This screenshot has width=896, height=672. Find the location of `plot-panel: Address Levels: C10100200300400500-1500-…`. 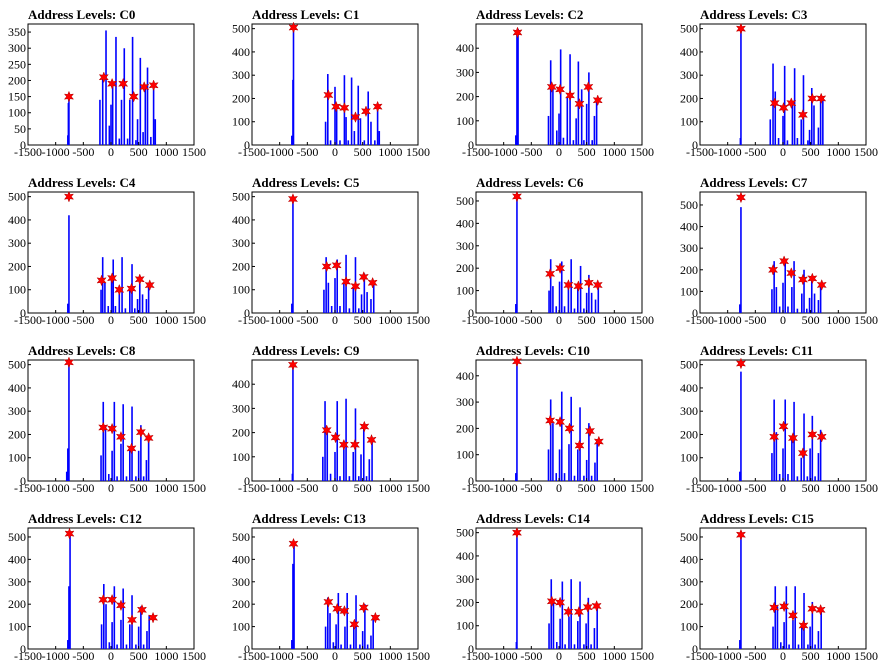

plot-panel: Address Levels: C10100200300400500-1500-… is located at coordinates (331, 83).